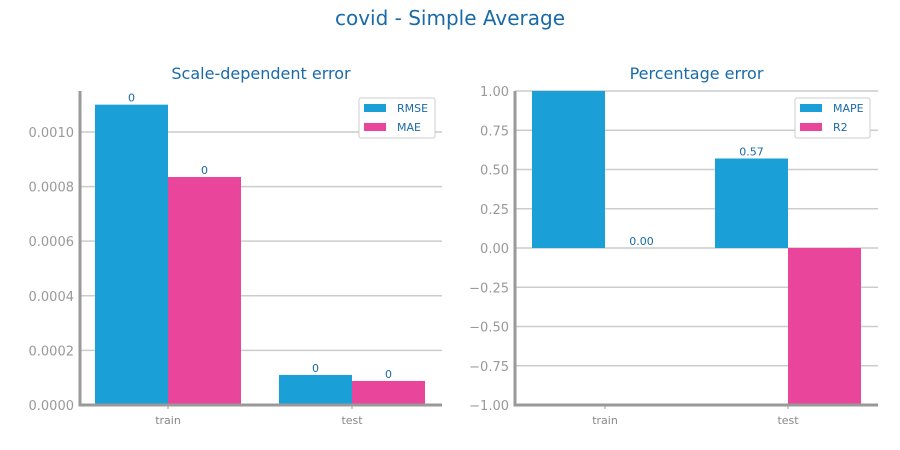  Describe the element at coordinates (450, 18) in the screenshot. I see `figure-title: covid - Simple Average` at that location.